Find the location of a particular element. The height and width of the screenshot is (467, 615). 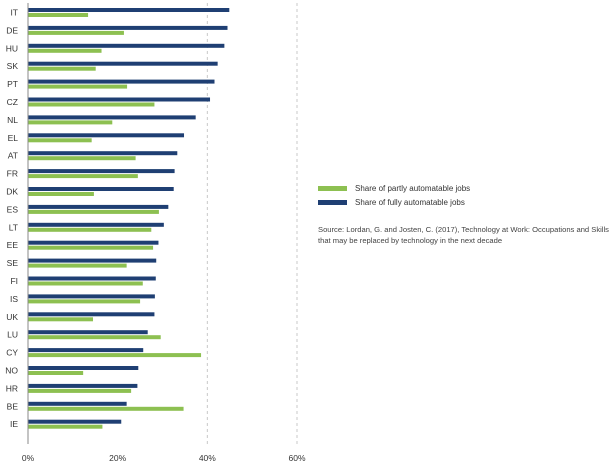

bar-fully-no is located at coordinates (83, 368).